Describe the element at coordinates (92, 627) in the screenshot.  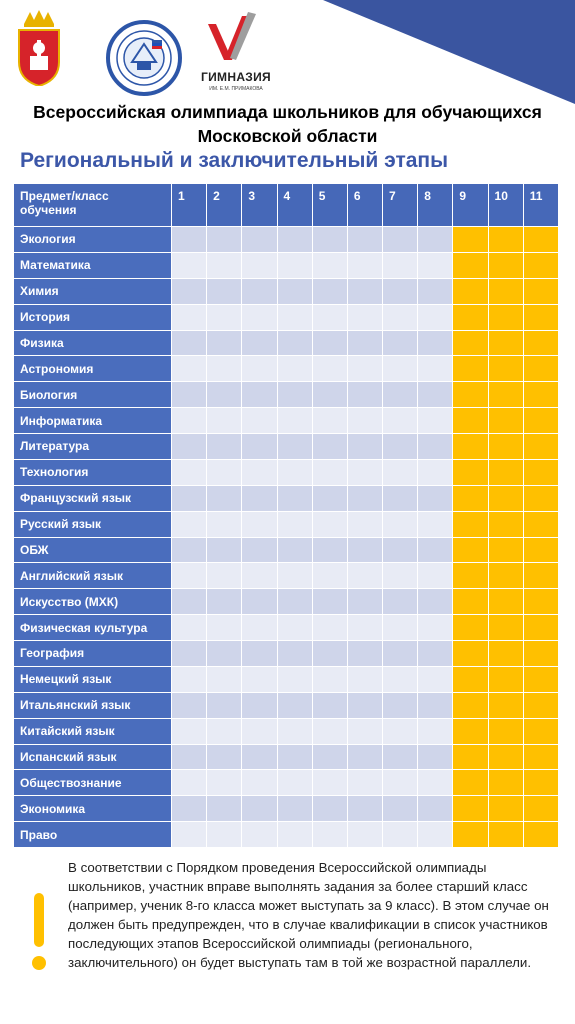
I see `subject-label: Физическая культура` at that location.